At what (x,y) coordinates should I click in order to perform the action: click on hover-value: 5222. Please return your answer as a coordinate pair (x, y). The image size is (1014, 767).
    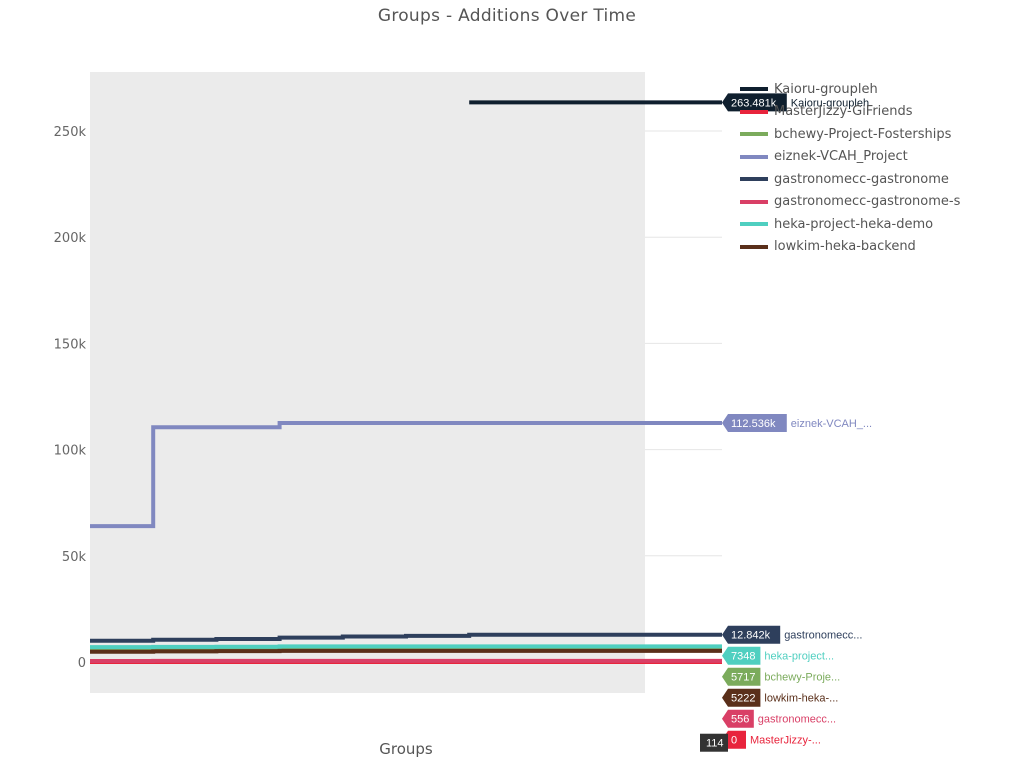
    Looking at the image, I should click on (743, 699).